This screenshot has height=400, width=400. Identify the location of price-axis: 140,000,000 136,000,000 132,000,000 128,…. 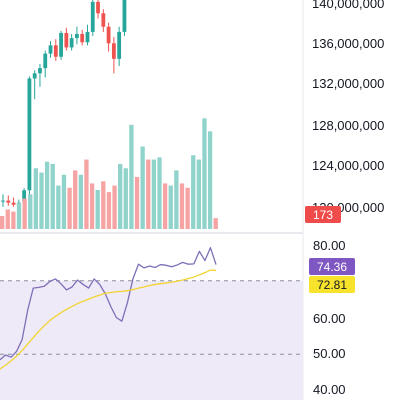
(348, 107).